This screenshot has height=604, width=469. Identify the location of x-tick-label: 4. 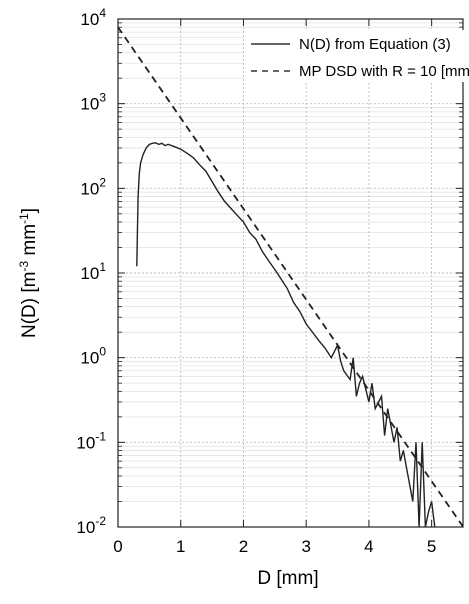
(368, 546).